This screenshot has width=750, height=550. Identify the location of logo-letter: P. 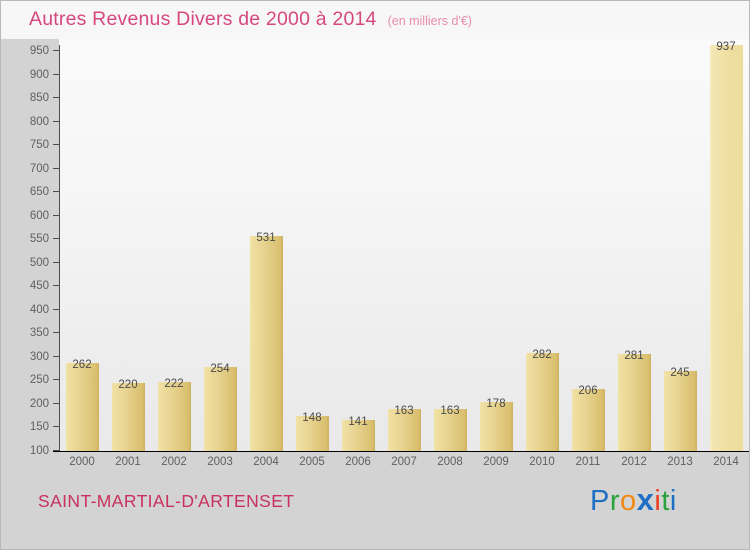
(600, 501).